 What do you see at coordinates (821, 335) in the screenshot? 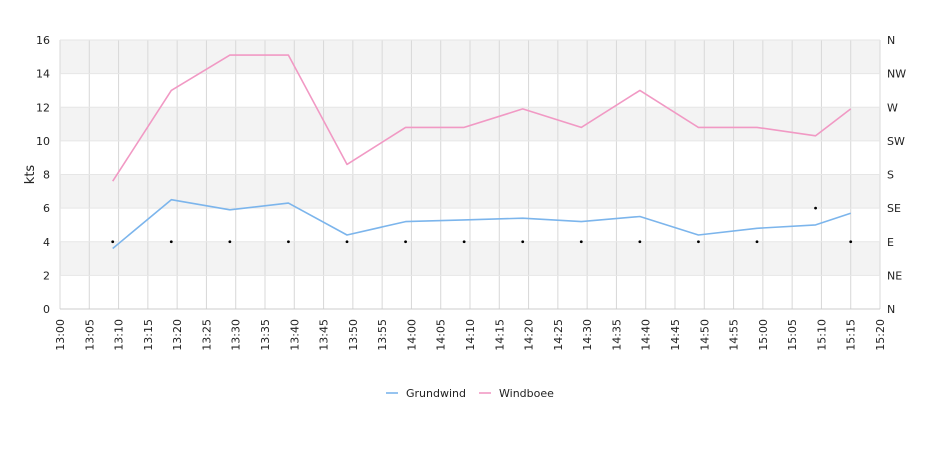
I see `x-tick-label: 15:10` at bounding box center [821, 335].